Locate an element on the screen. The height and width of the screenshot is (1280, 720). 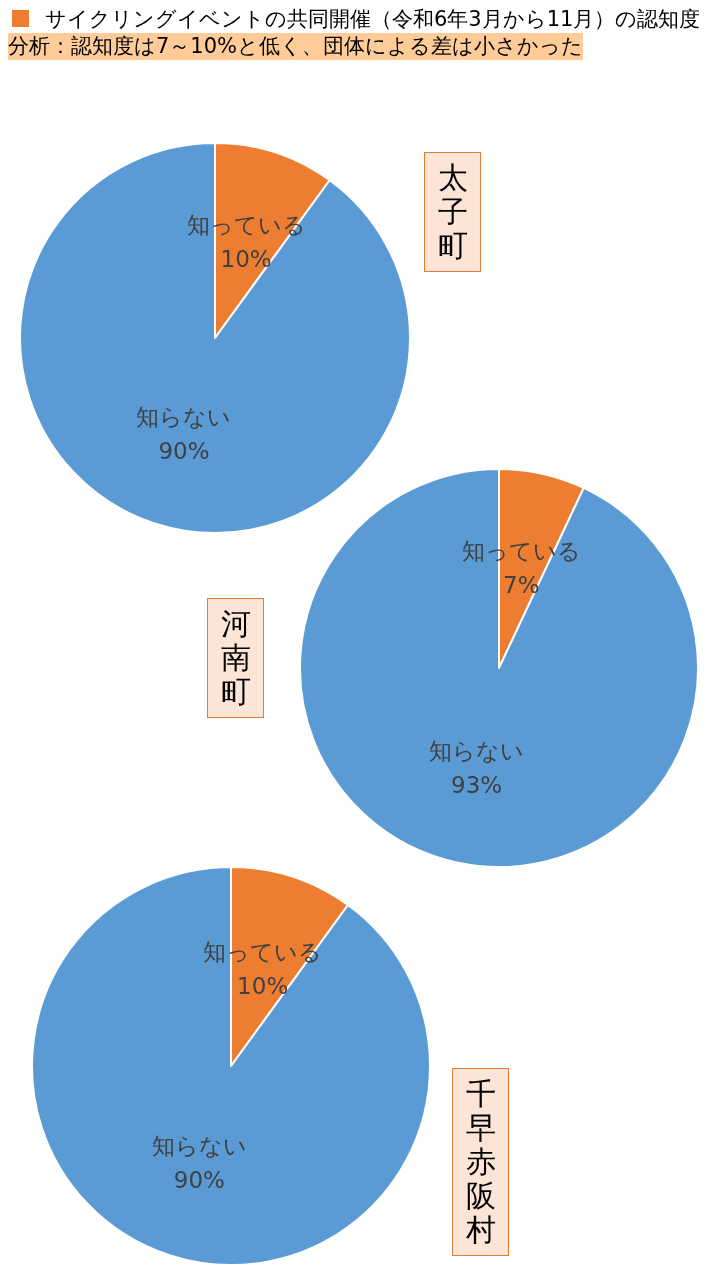
text-box: 河南町 is located at coordinates (235, 658).